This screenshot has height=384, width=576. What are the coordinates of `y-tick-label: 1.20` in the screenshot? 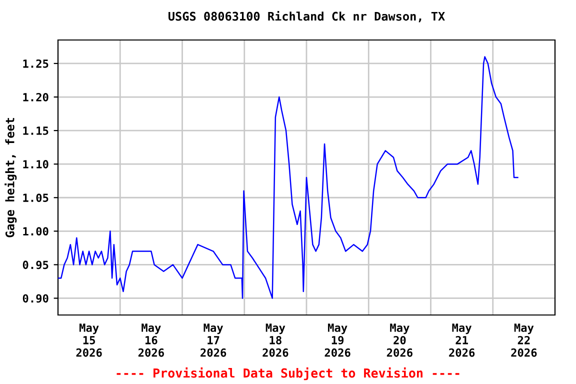 It's located at (35, 97).